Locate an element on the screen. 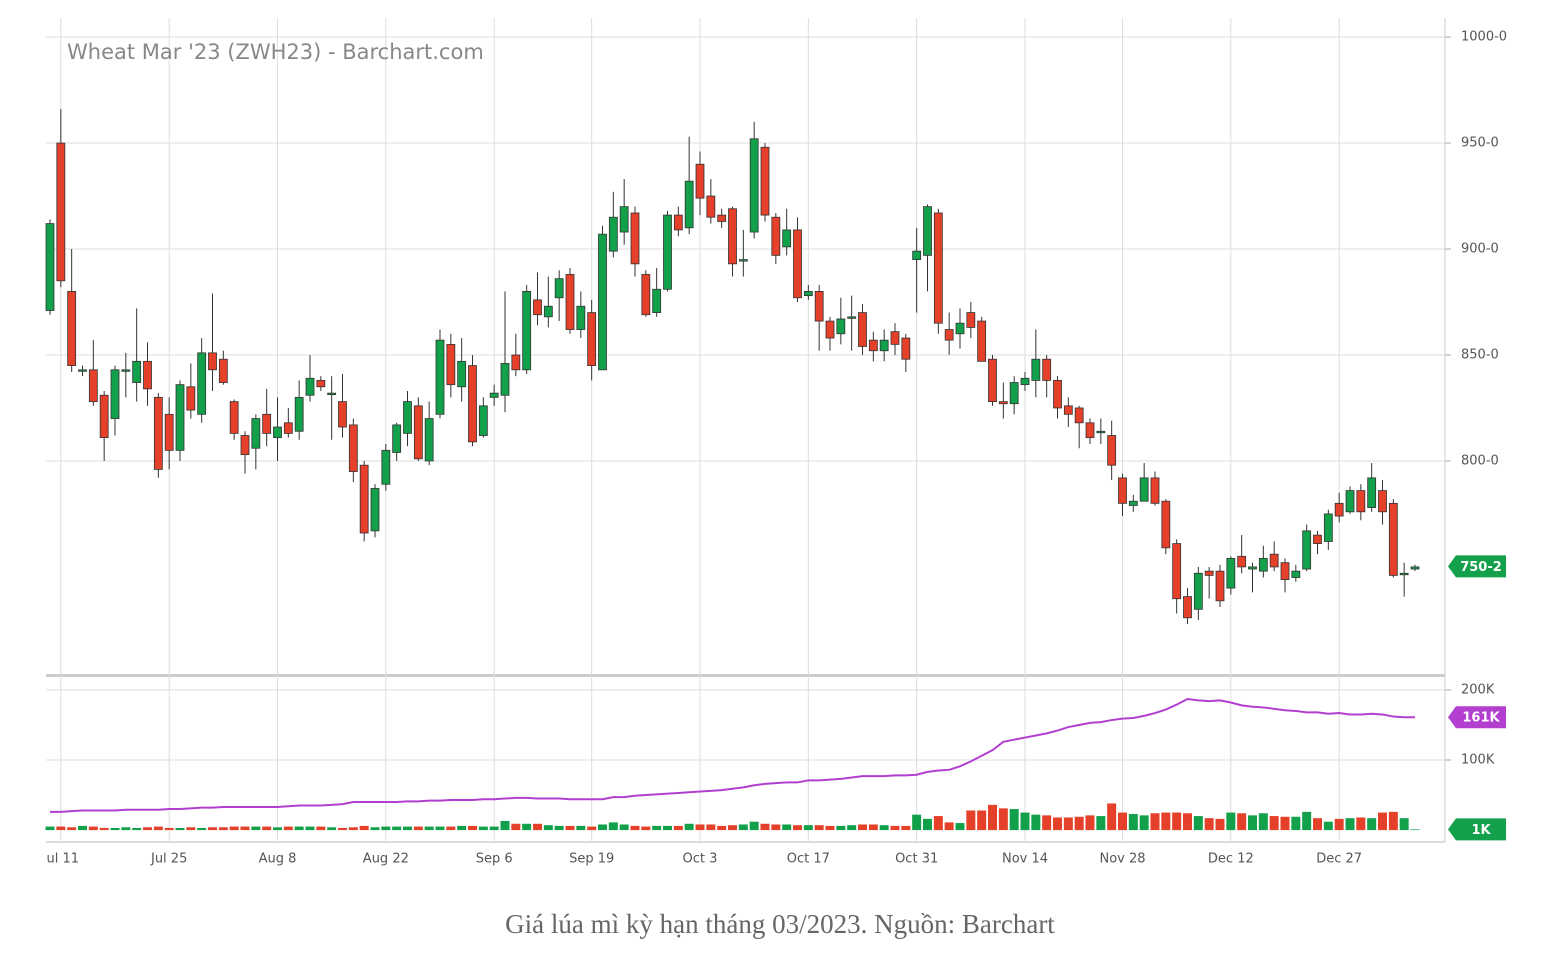 This screenshot has height=961, width=1555. x-tick-label: Sep 19 is located at coordinates (591, 859).